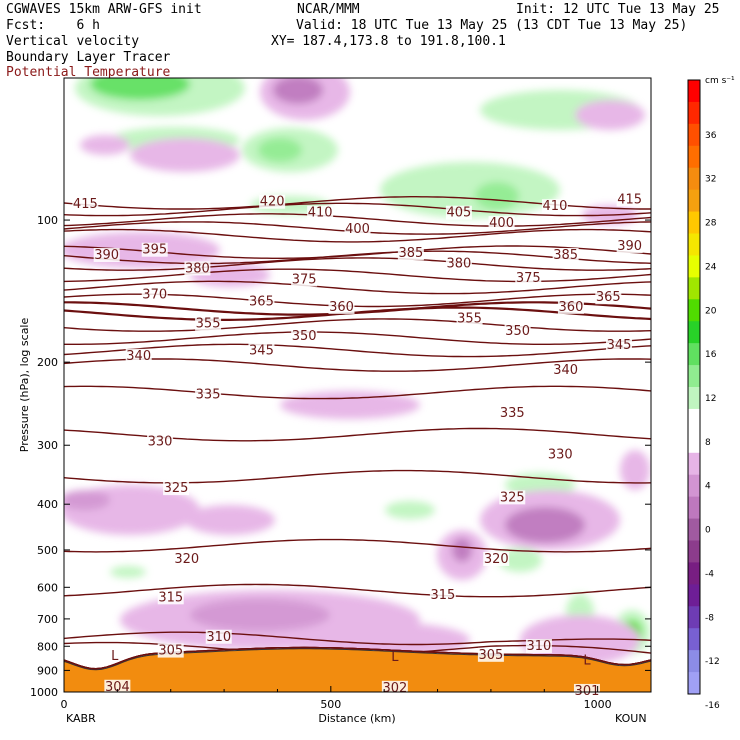 This screenshot has height=740, width=740. Describe the element at coordinates (261, 301) in the screenshot. I see `theta-label-365: 365` at that location.